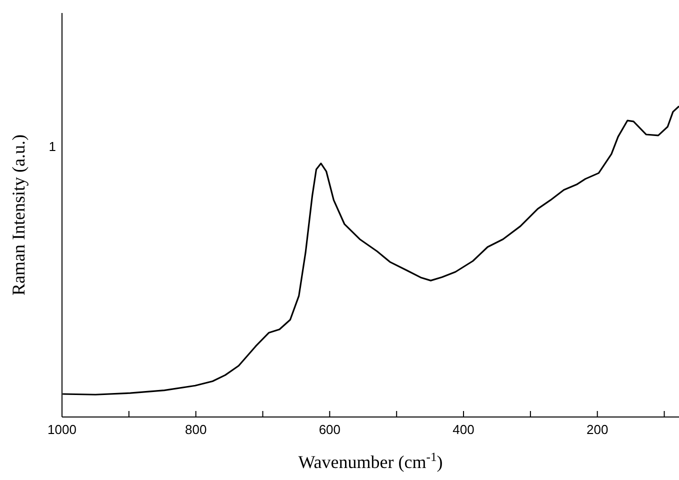 The image size is (679, 480). I want to click on x-tick-label: 400, so click(463, 430).